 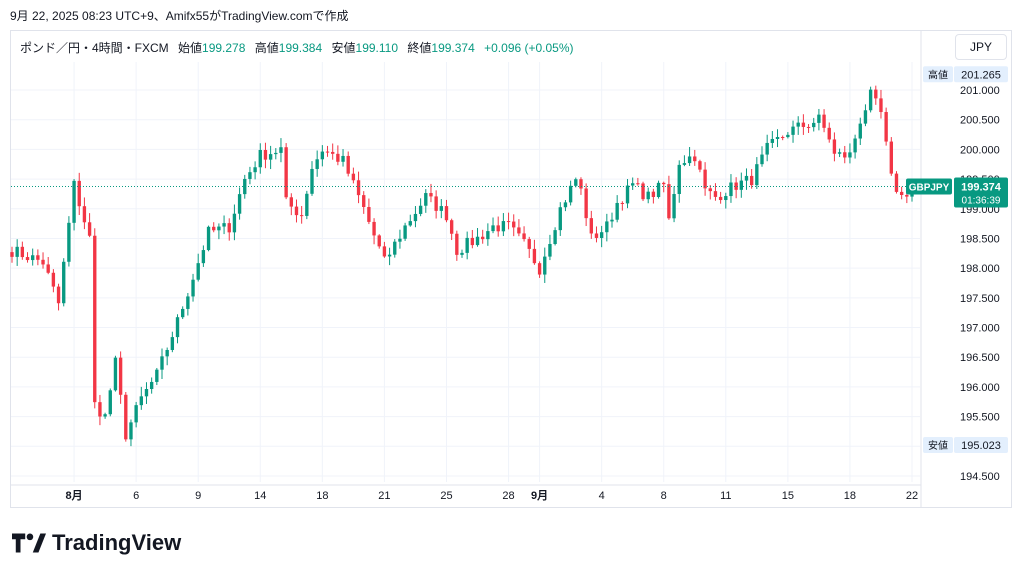 What do you see at coordinates (94, 48) in the screenshot?
I see `legend-symbol: ポンド／円・4時間・FXCM` at bounding box center [94, 48].